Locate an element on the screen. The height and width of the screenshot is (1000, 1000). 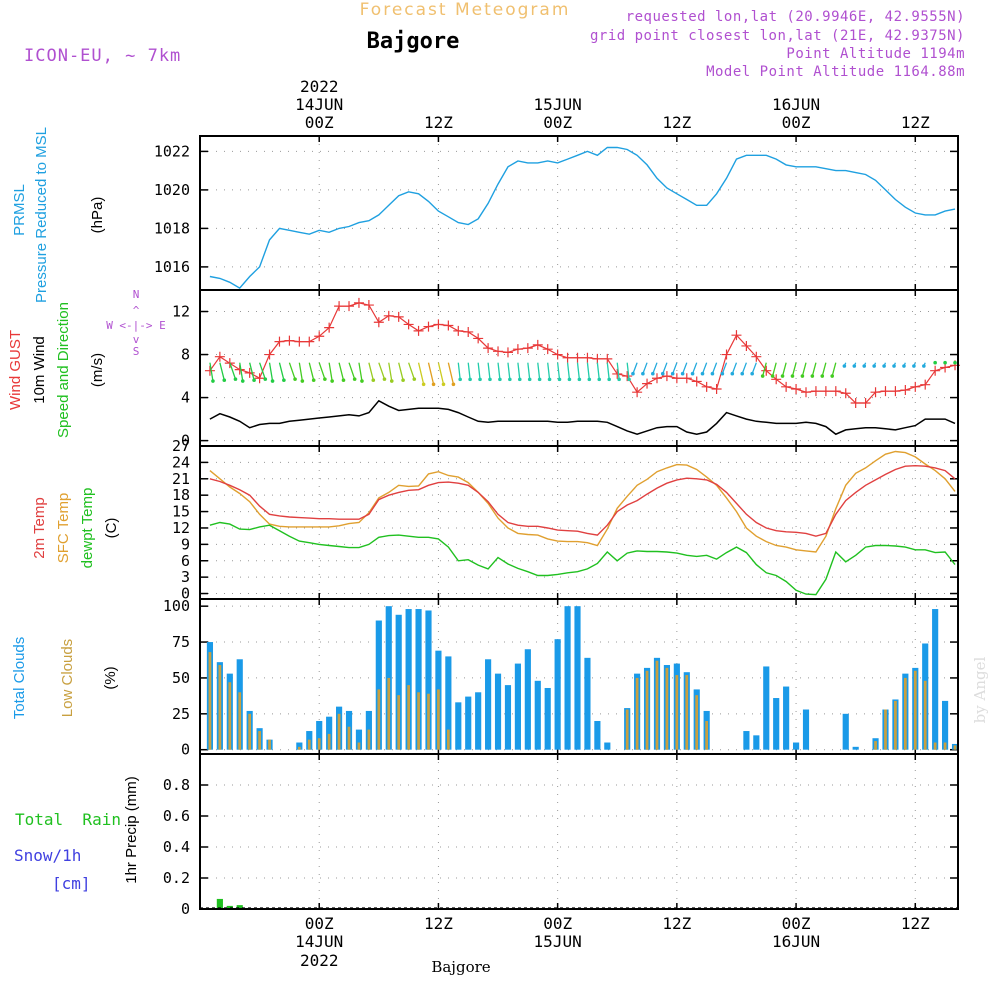
y-tick-label: 18 is located at coordinates (181, 495).